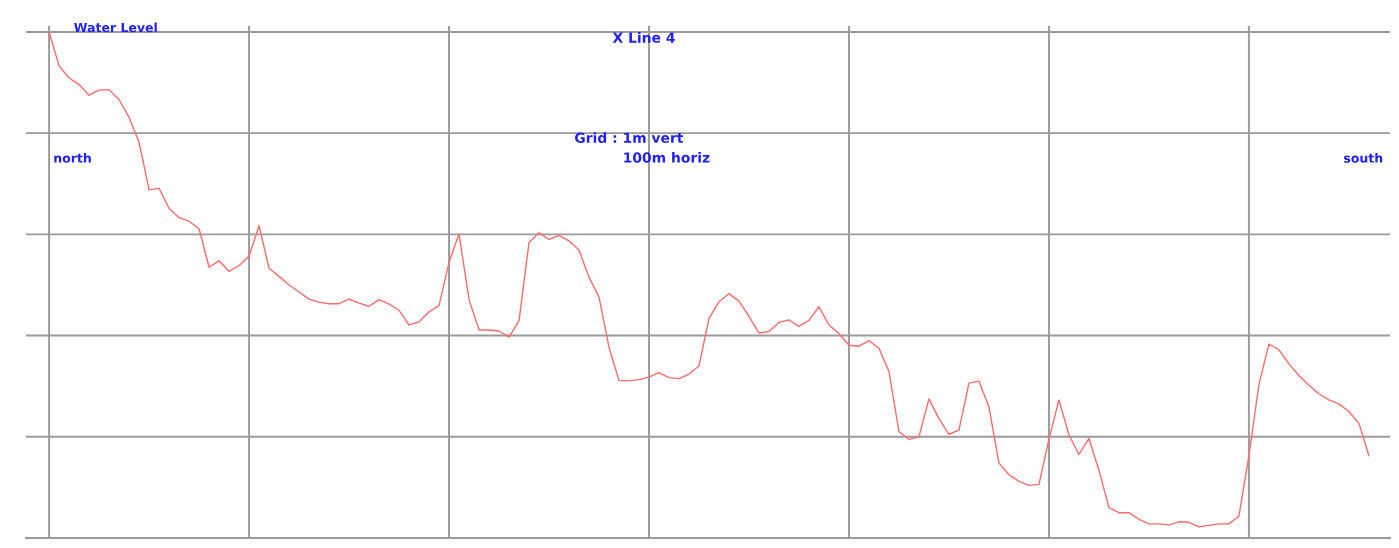 The height and width of the screenshot is (548, 1399). Describe the element at coordinates (72, 158) in the screenshot. I see `annotation: north` at that location.